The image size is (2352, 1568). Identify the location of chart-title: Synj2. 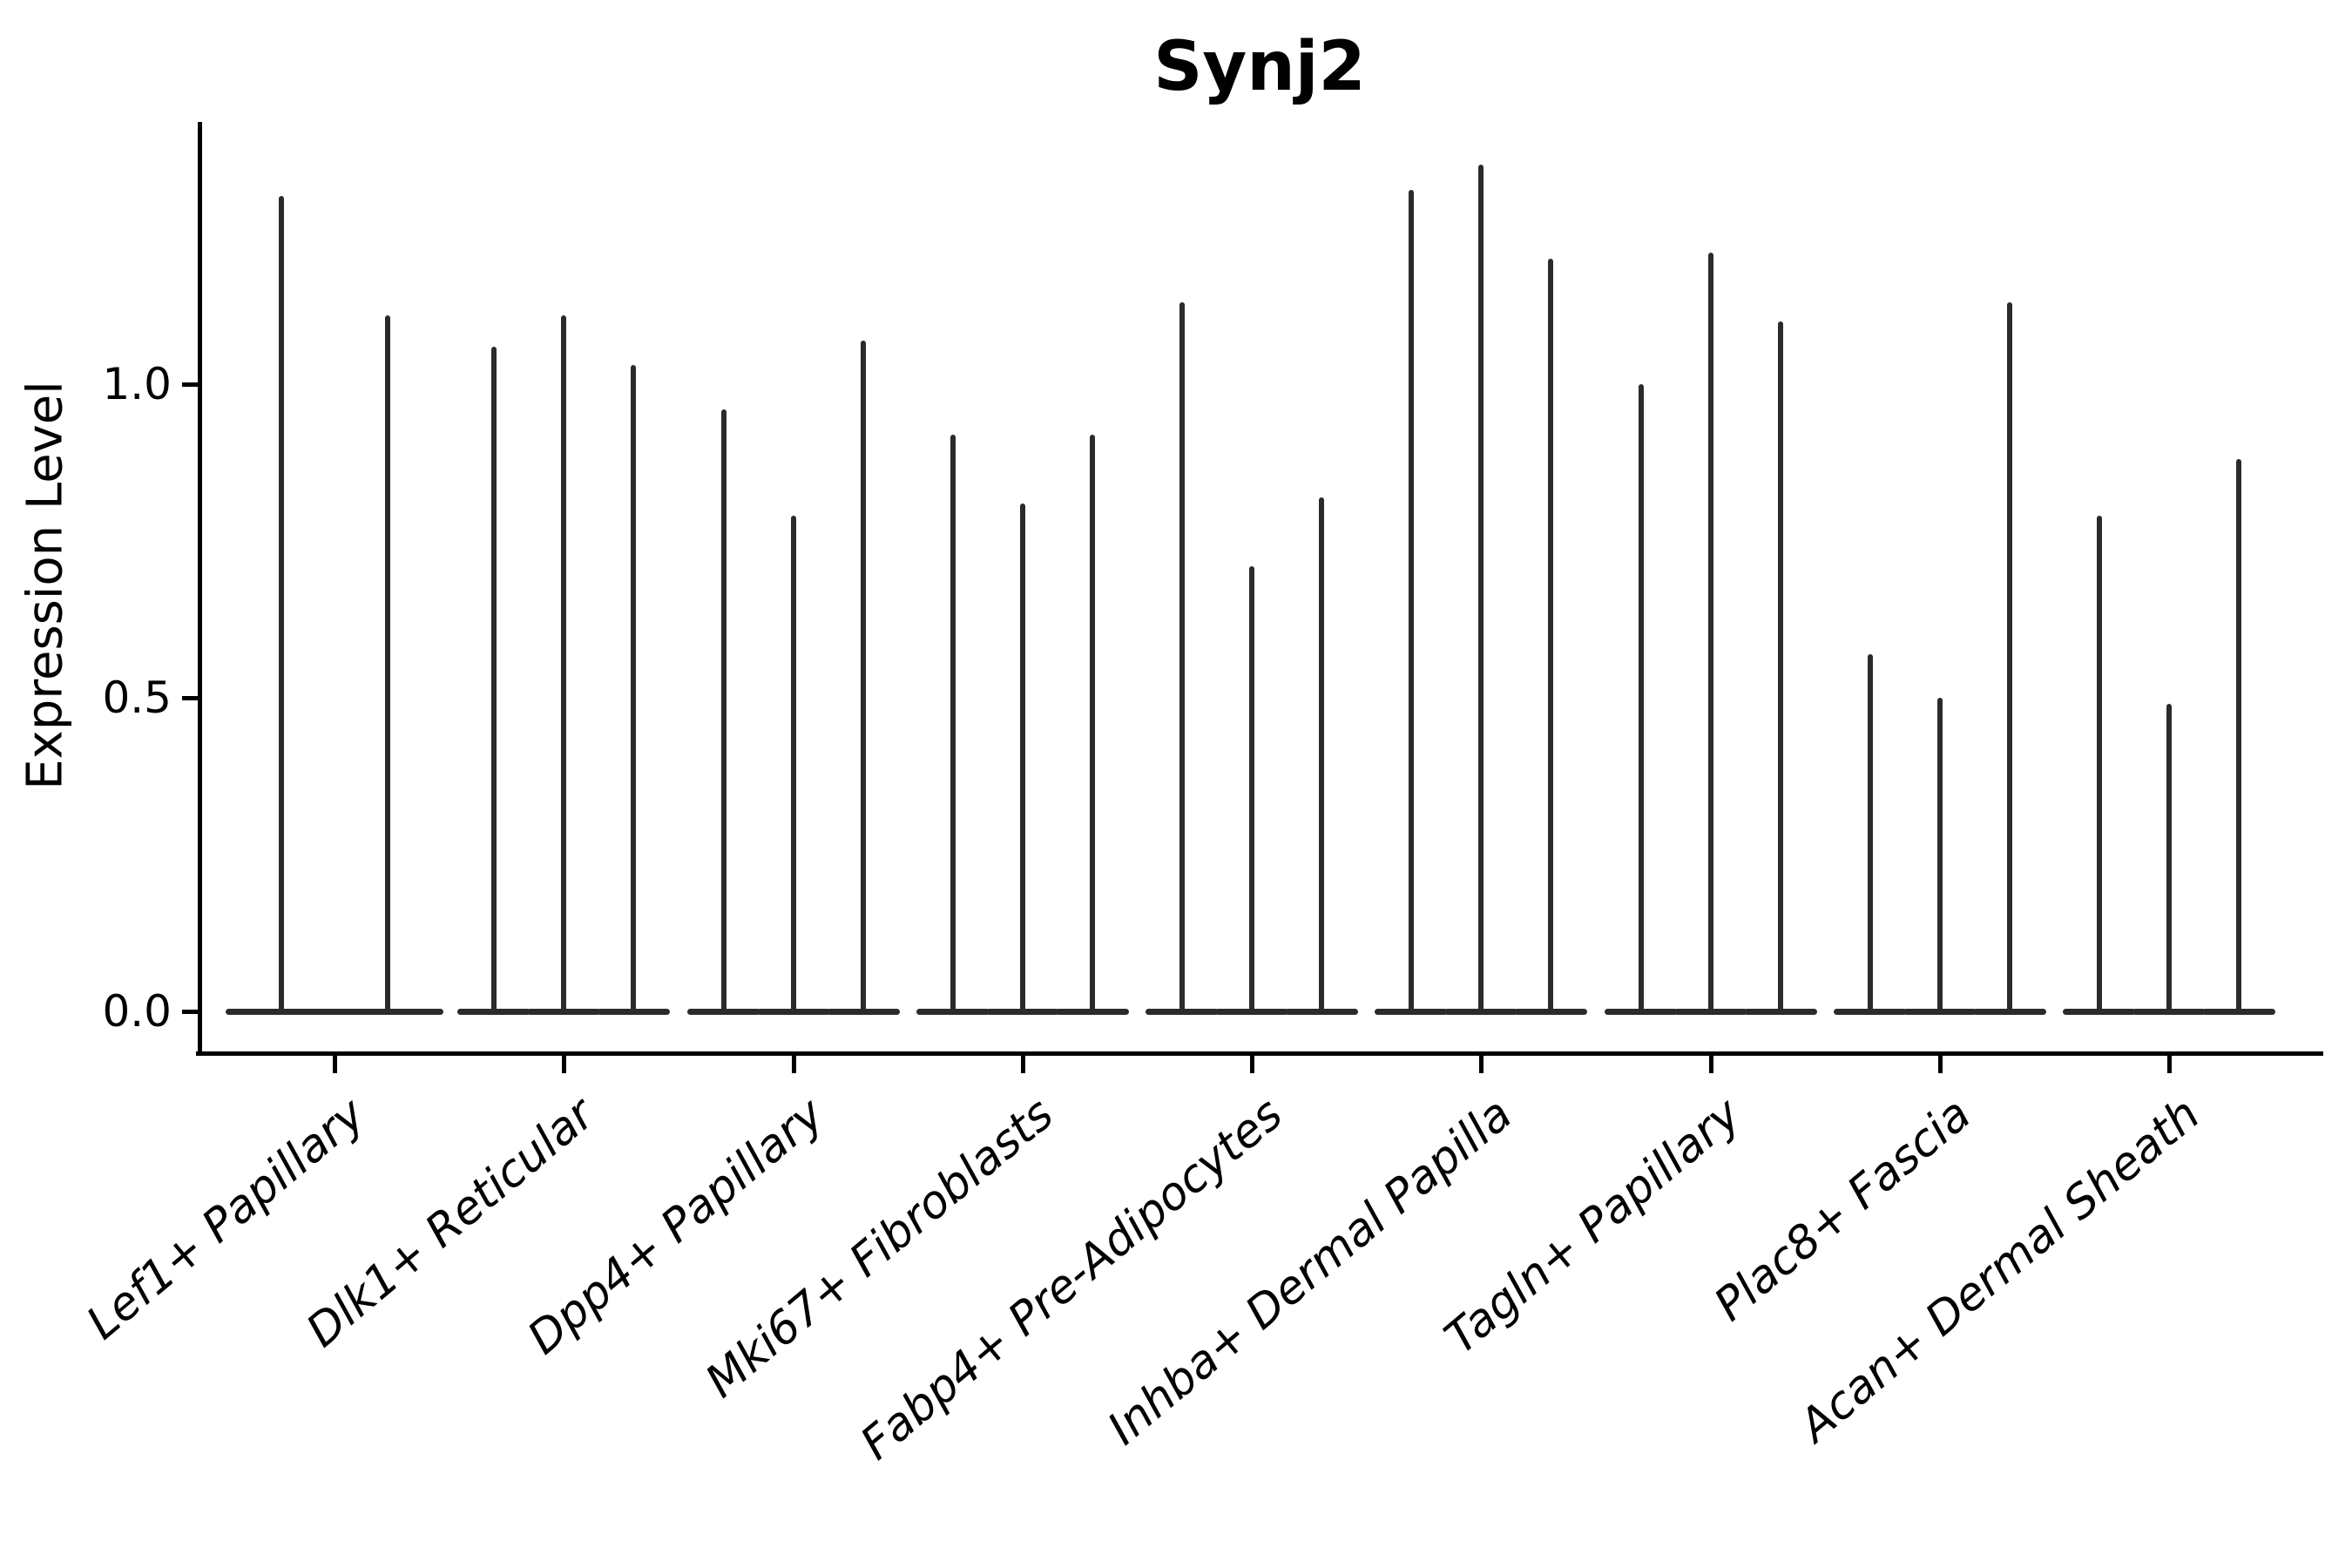
(1260, 67).